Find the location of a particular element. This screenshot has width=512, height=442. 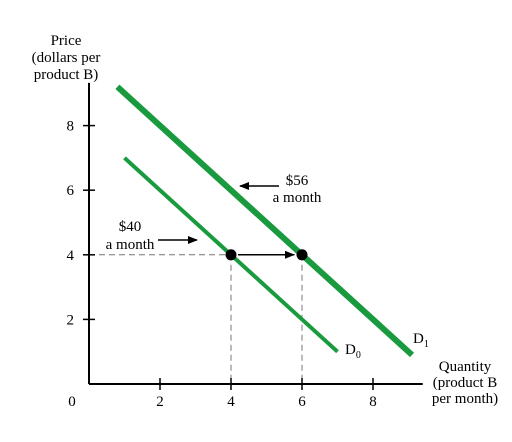

y-axis-label-line-3: product B) is located at coordinates (66, 75).